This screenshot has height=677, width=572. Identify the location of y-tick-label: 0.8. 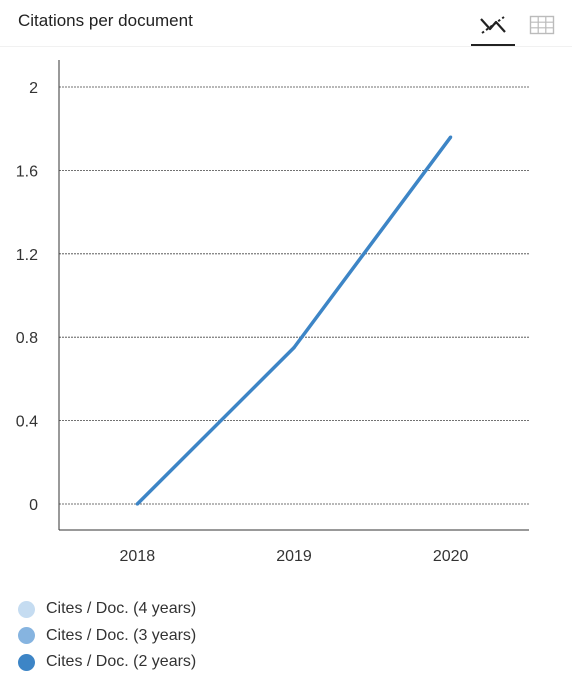
(27, 338).